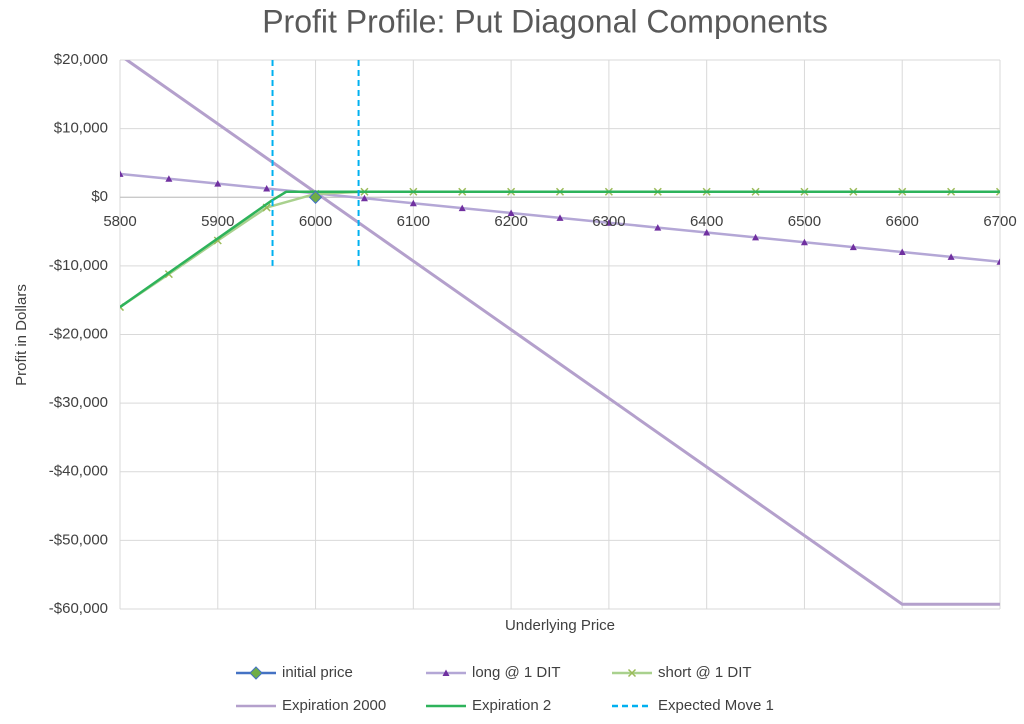  What do you see at coordinates (516, 672) in the screenshot?
I see `legend-label: long @ 1 DIT` at bounding box center [516, 672].